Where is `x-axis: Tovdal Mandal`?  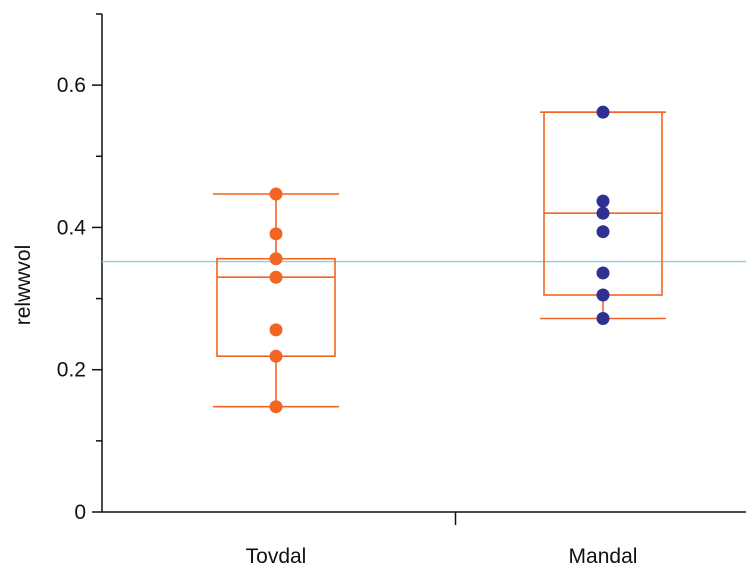
x-axis: Tovdal Mandal is located at coordinates (424, 539).